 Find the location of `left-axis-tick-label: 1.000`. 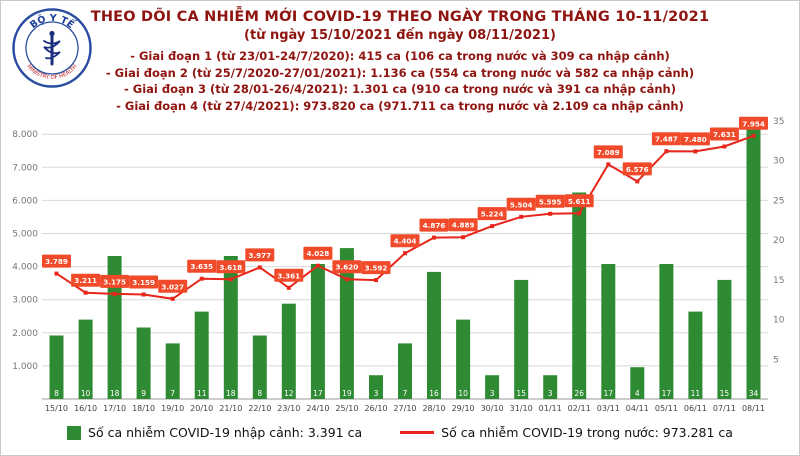

left-axis-tick-label: 1.000 is located at coordinates (25, 367).